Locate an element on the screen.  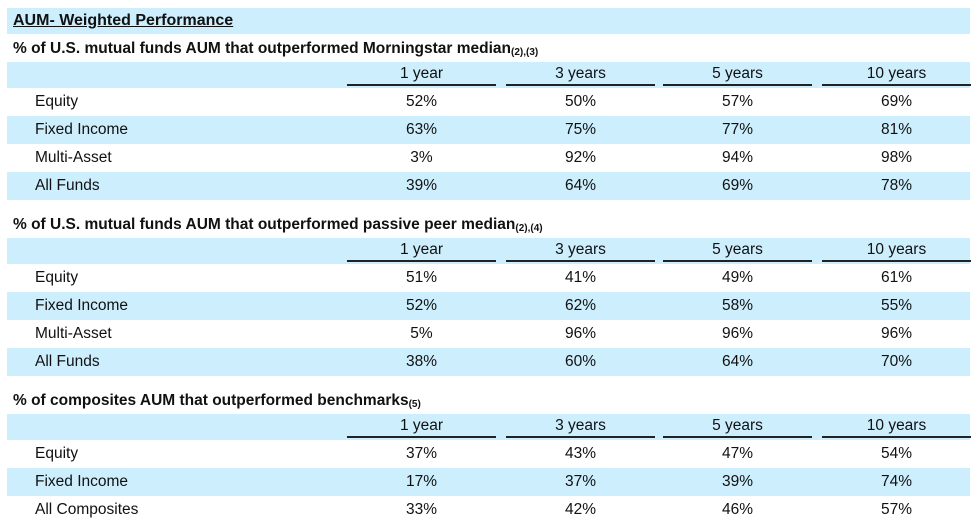
value-cell: 43% is located at coordinates (580, 453).